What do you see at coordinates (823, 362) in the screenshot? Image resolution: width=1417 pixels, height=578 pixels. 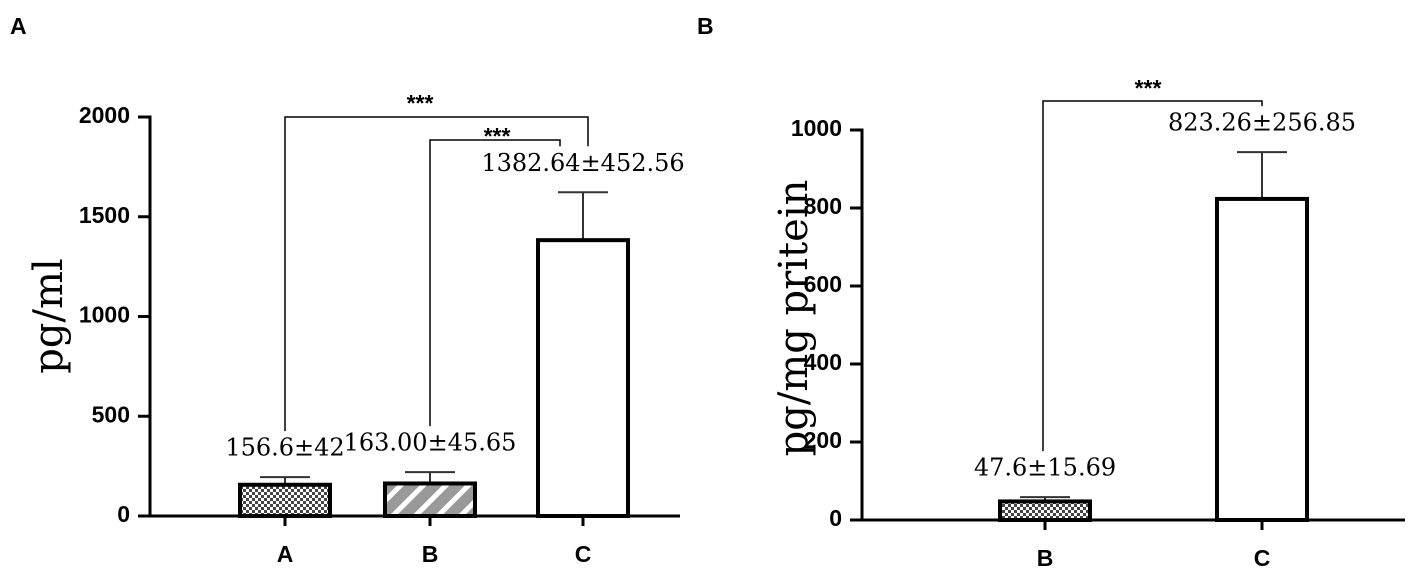 I see `y-tick-label: 400` at bounding box center [823, 362].